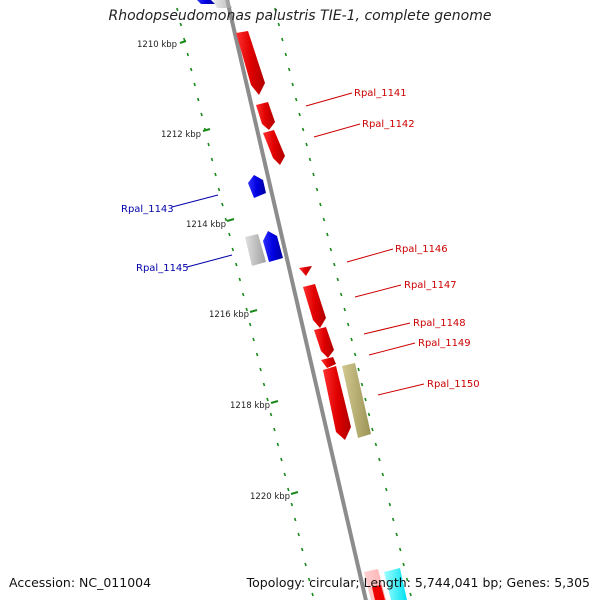 The height and width of the screenshot is (605, 600). Describe the element at coordinates (378, 592) in the screenshot. I see `gene-partial-red` at that location.